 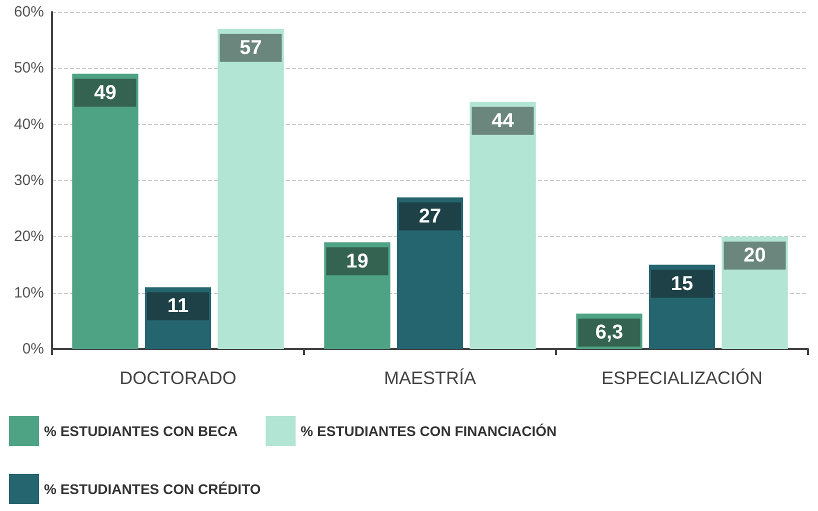 What do you see at coordinates (29, 237) in the screenshot?
I see `y-tick-label: 20%` at bounding box center [29, 237].